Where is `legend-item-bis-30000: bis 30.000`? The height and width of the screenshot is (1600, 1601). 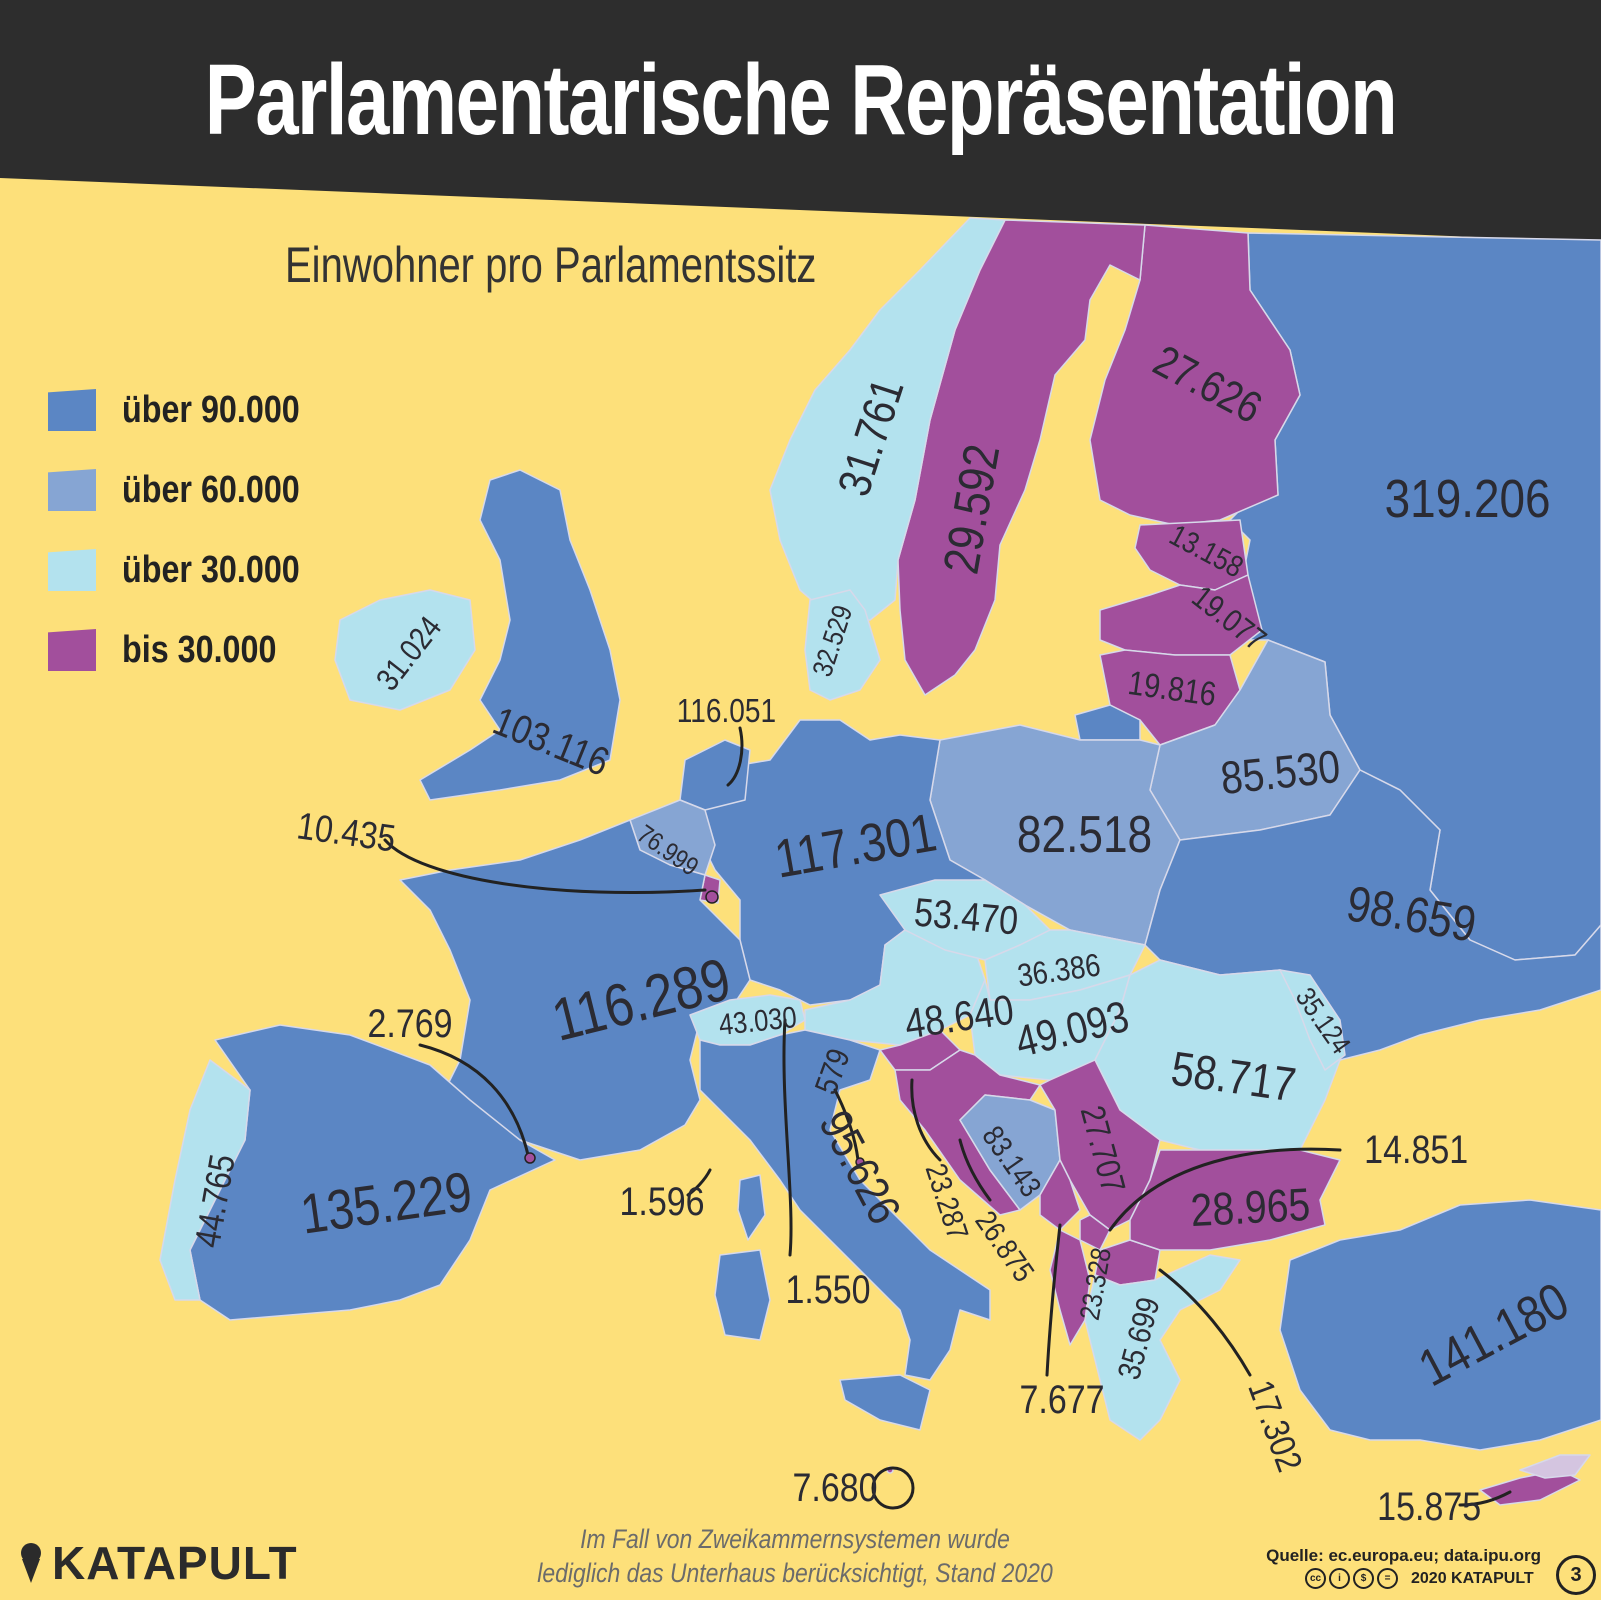
legend-item-bis-30000: bis 30.000 is located at coordinates (176, 650).